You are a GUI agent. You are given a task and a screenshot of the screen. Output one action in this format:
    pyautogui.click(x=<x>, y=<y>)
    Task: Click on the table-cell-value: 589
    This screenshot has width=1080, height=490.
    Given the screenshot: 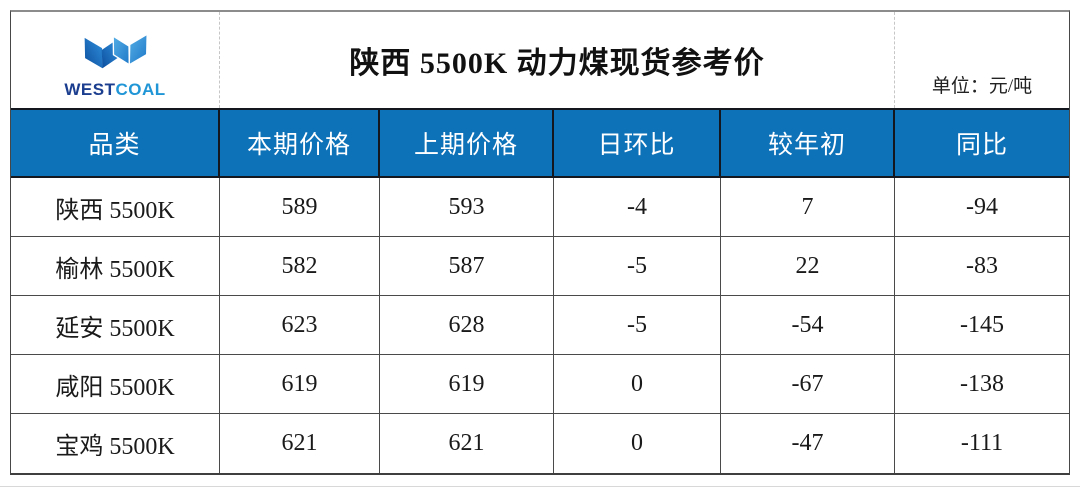 What is the action you would take?
    pyautogui.click(x=300, y=207)
    